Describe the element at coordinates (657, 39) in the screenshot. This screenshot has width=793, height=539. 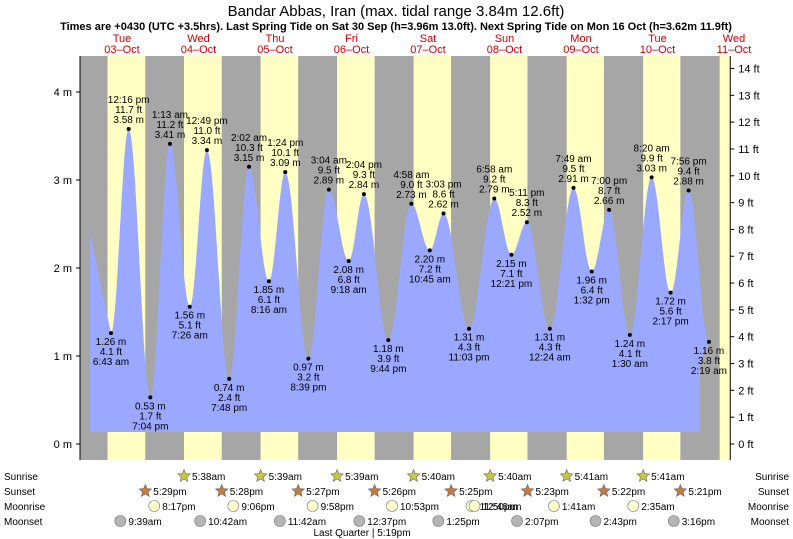
I see `day-name: Tue` at that location.